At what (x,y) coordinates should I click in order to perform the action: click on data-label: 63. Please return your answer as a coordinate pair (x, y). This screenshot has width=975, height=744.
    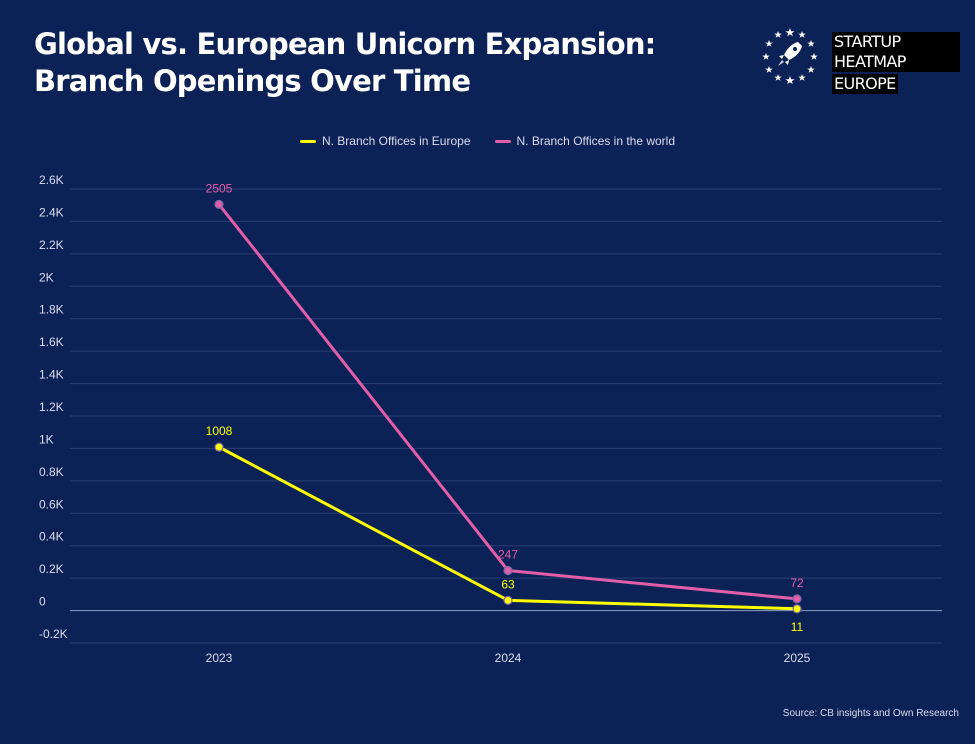
    Looking at the image, I should click on (508, 584).